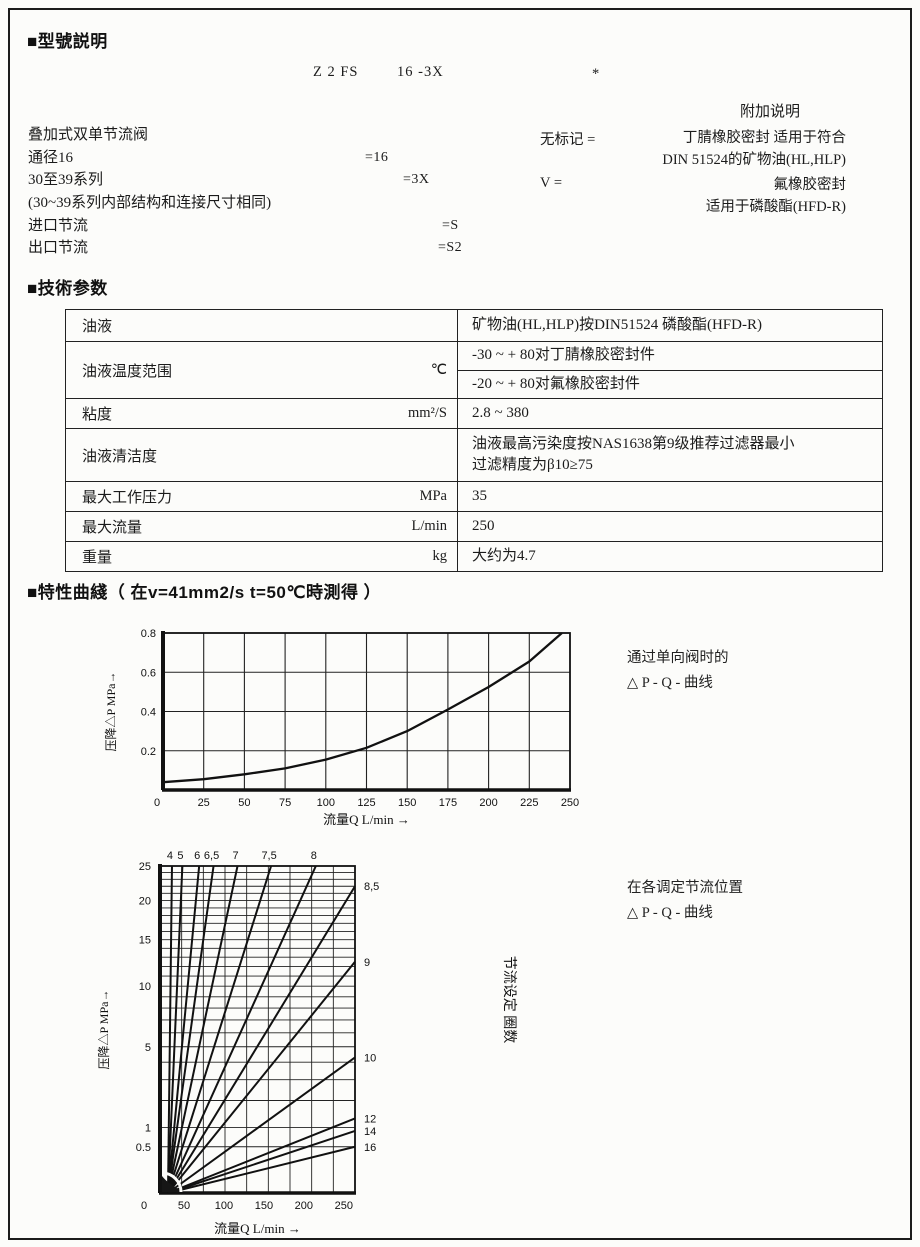 The height and width of the screenshot is (1247, 920). What do you see at coordinates (268, 856) in the screenshot?
I see `svg-text: 7,5` at bounding box center [268, 856].